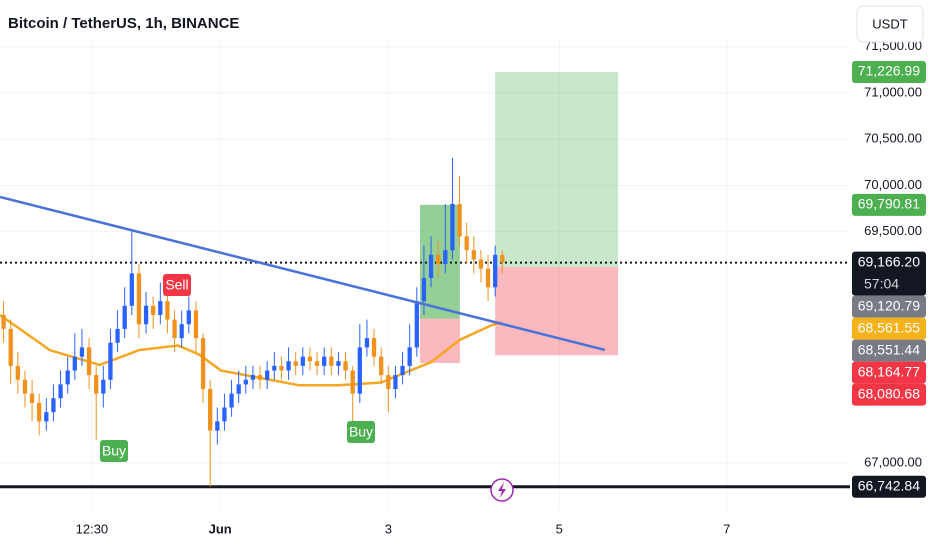 This screenshot has height=550, width=932. I want to click on x-tick-label: 5, so click(559, 528).